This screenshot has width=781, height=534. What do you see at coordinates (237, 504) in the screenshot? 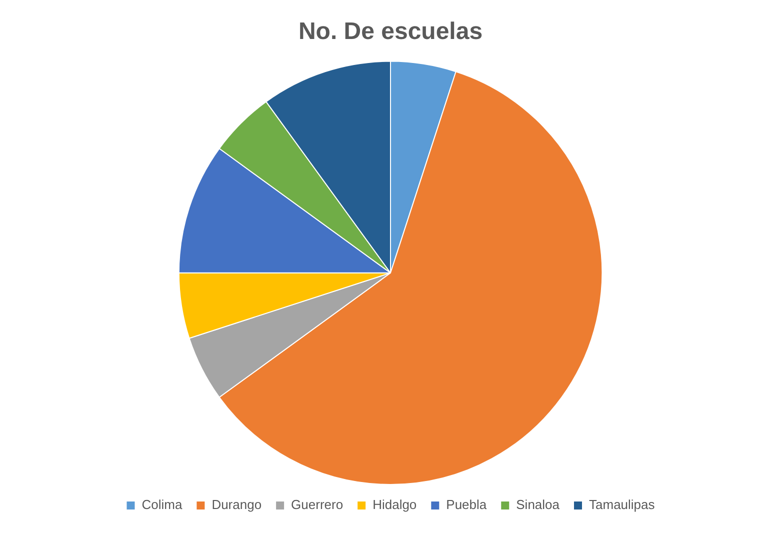
I see `legend-label: Durango` at bounding box center [237, 504].